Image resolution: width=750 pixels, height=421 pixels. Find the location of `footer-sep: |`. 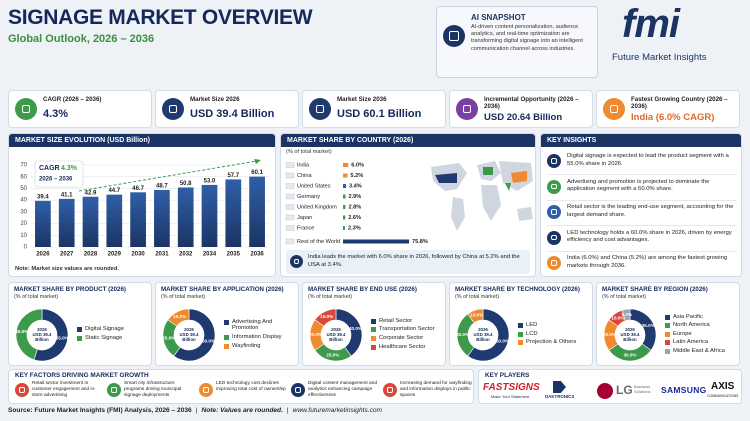

footer-sep: | is located at coordinates (196, 410).